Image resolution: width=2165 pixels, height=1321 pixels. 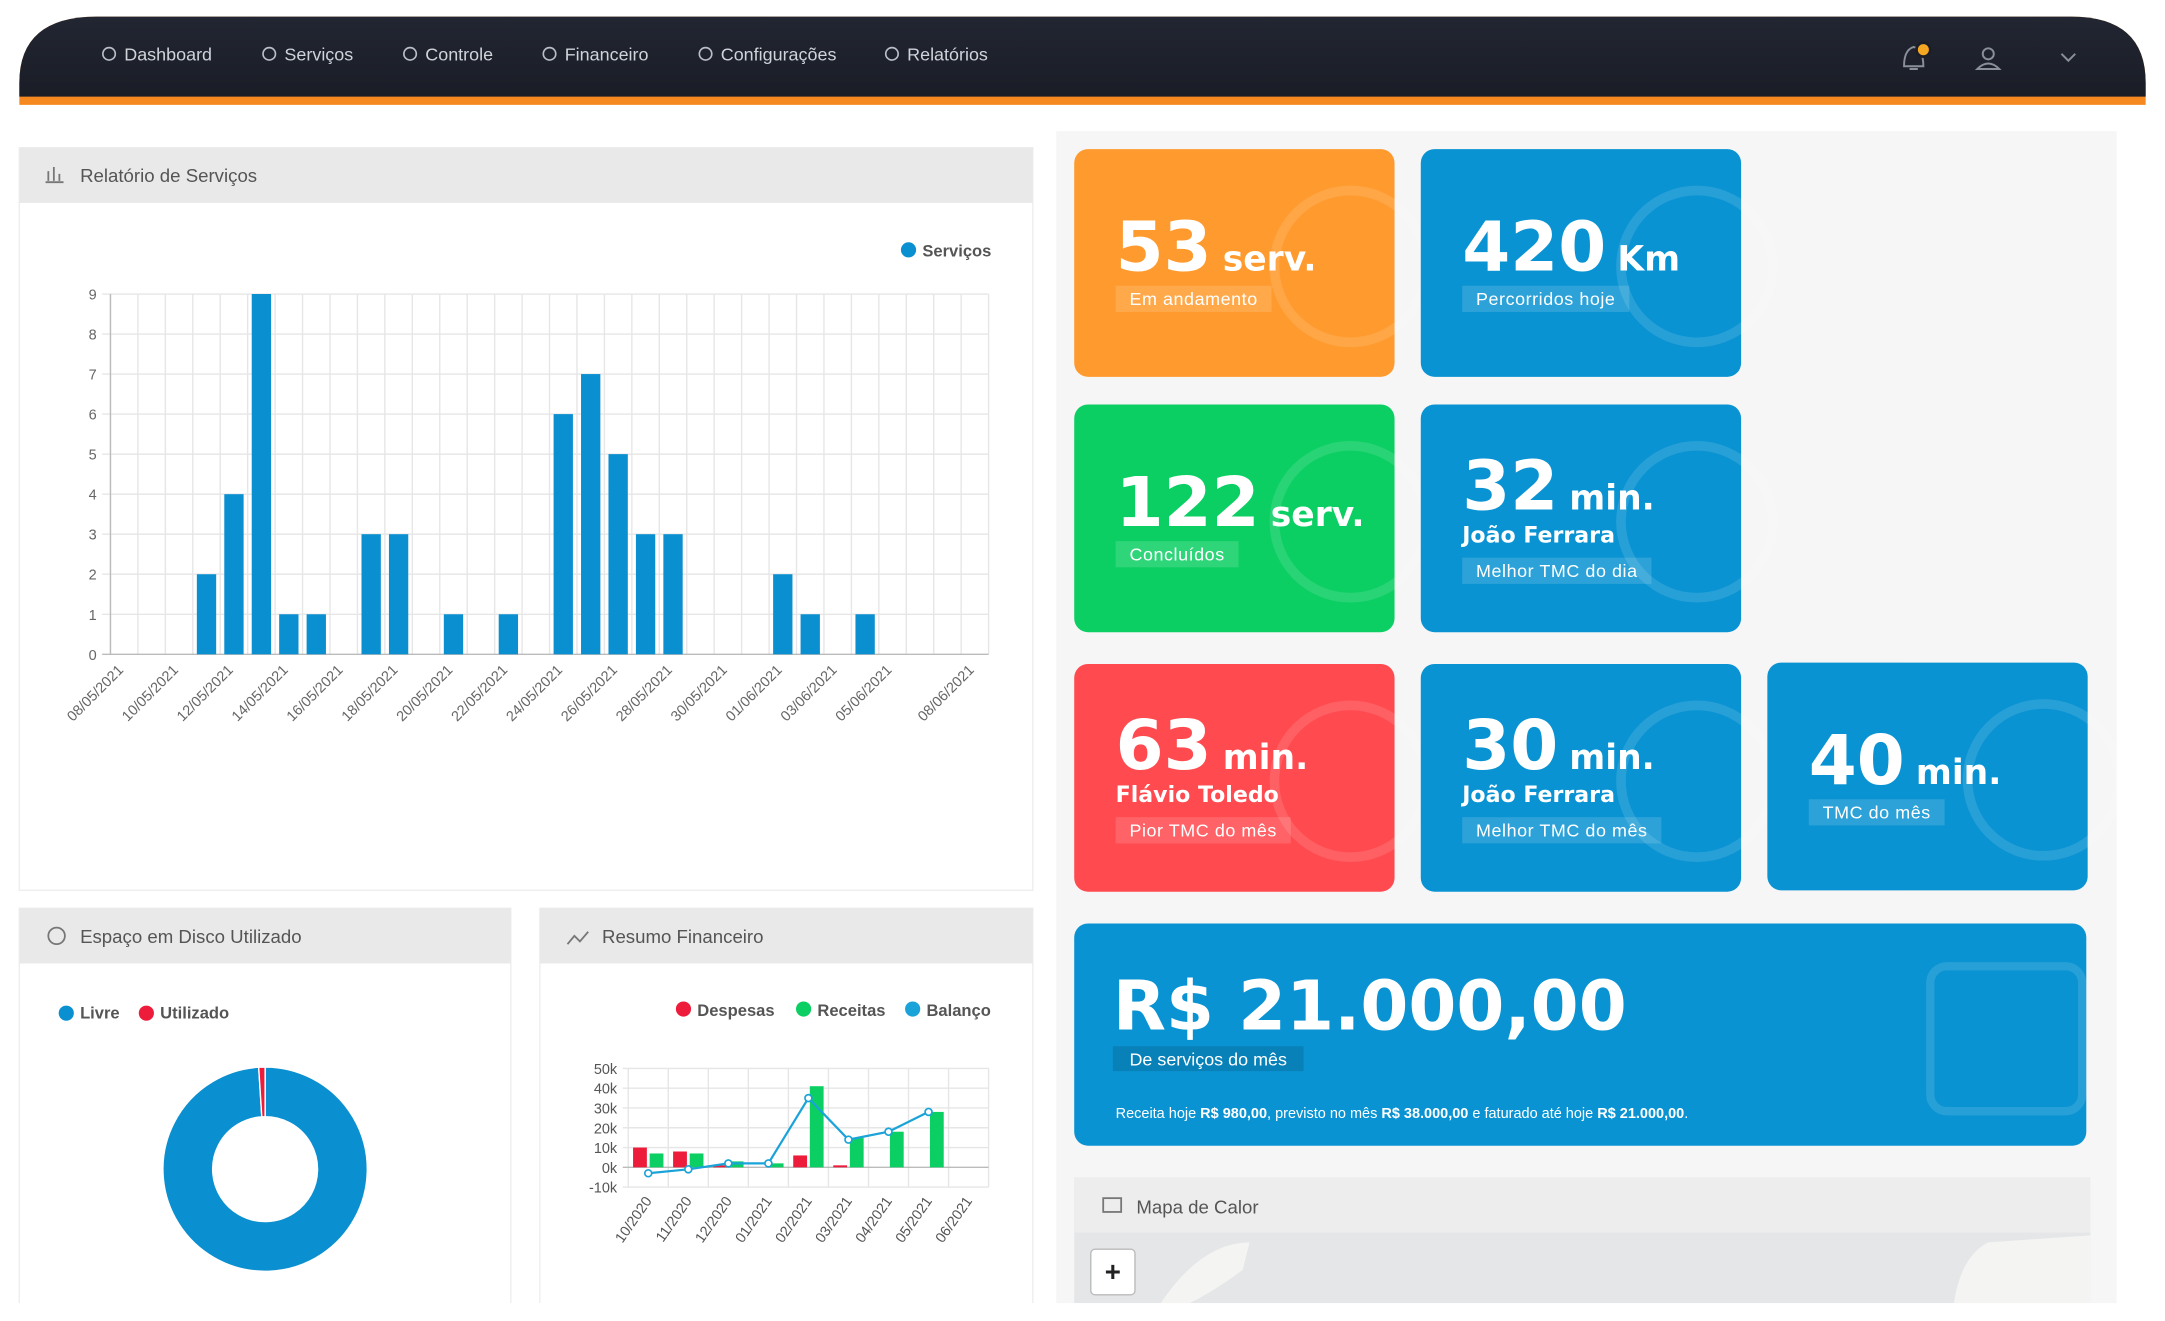 What do you see at coordinates (318, 55) in the screenshot?
I see `nav-item: Serviços` at bounding box center [318, 55].